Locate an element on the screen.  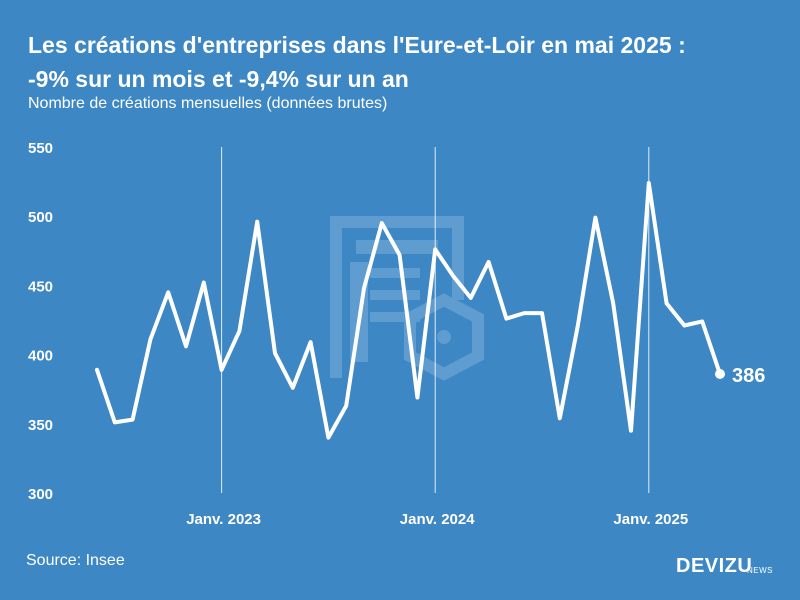
source-label: Source: Insee is located at coordinates (75, 560).